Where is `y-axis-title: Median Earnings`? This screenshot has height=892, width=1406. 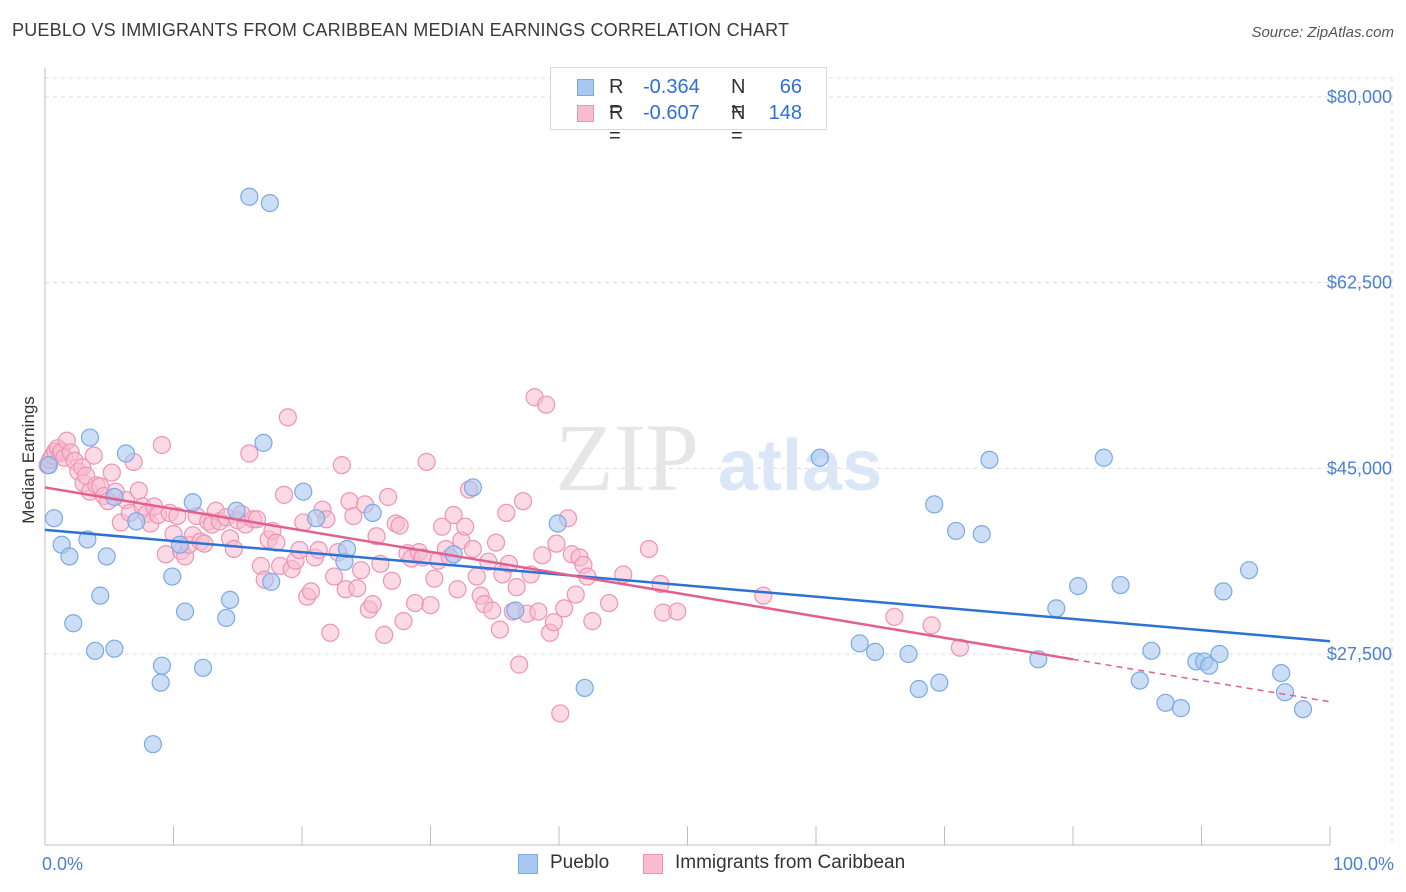
y-axis-title: Median Earnings is located at coordinates (28, 460).